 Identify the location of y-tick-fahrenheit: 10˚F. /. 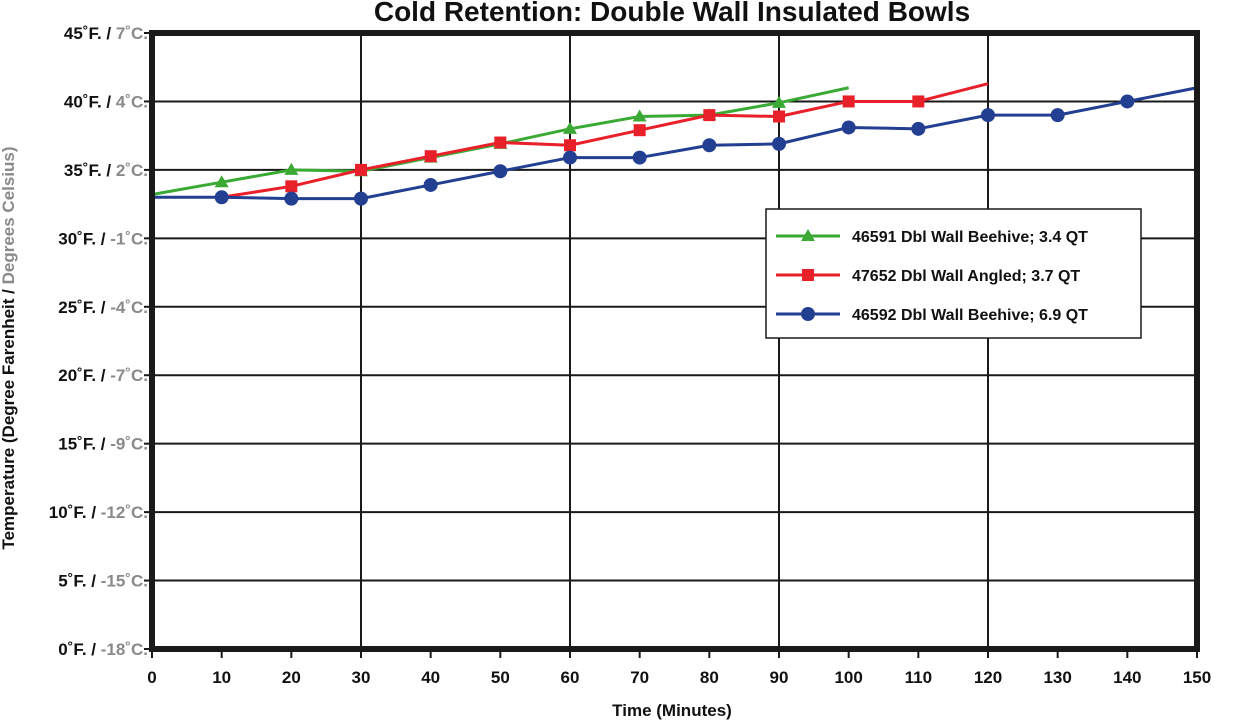
(75, 512).